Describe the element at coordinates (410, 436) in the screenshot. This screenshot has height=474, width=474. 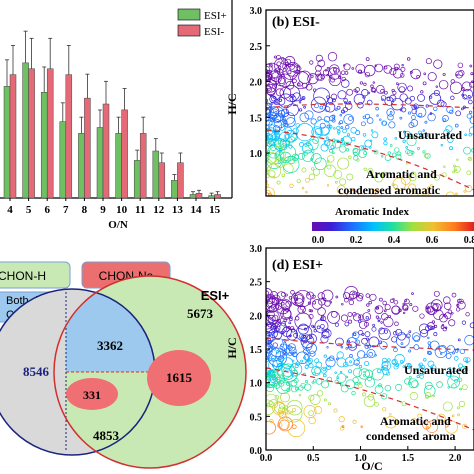
I see `panel-d-region-aromatic-2: condensed aroma` at that location.